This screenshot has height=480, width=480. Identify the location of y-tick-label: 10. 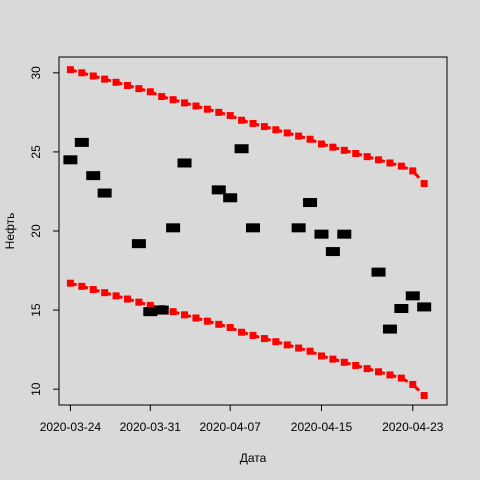
(36, 389).